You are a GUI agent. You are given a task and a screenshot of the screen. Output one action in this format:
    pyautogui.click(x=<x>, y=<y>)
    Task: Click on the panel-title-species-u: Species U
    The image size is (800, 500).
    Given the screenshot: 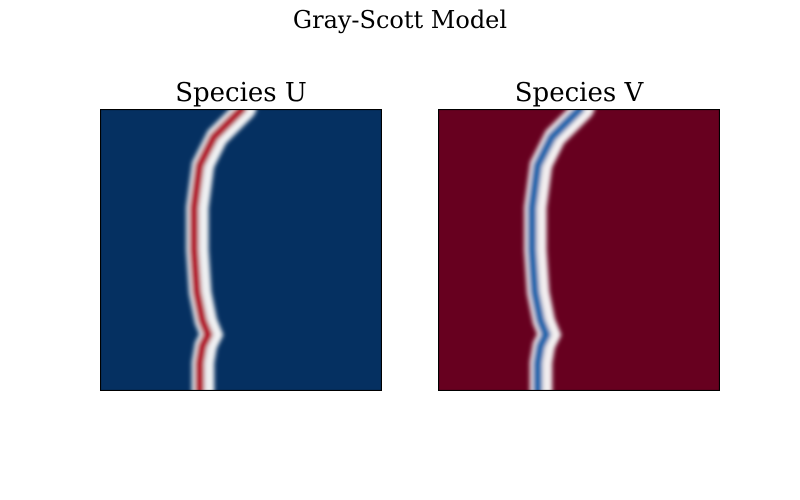 What is the action you would take?
    pyautogui.click(x=241, y=93)
    